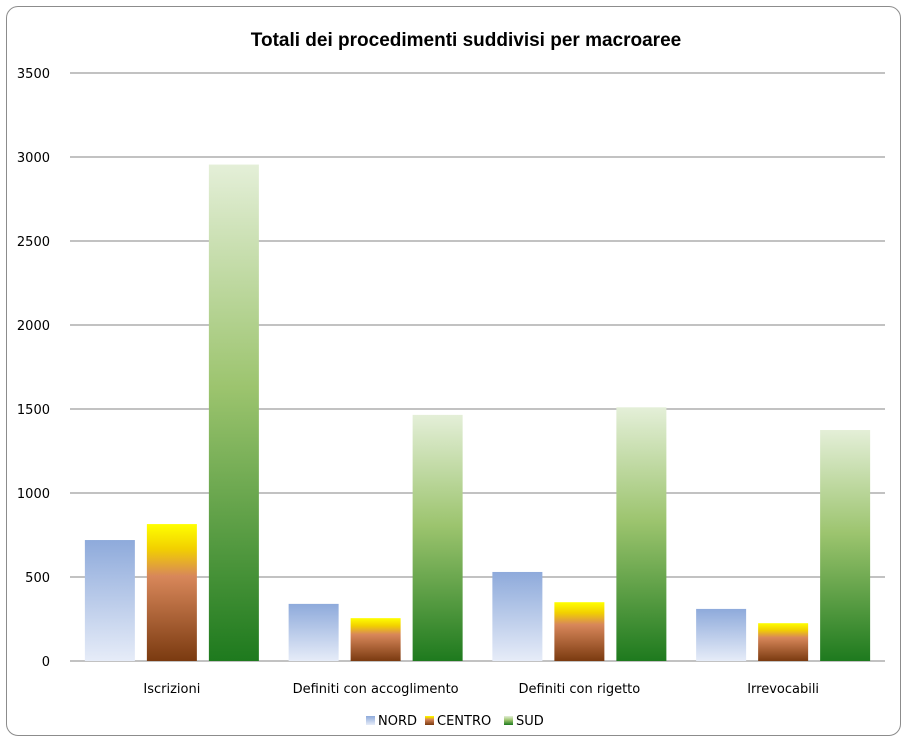 The width and height of the screenshot is (909, 743). I want to click on x-category-label: Iscrizioni, so click(171, 689).